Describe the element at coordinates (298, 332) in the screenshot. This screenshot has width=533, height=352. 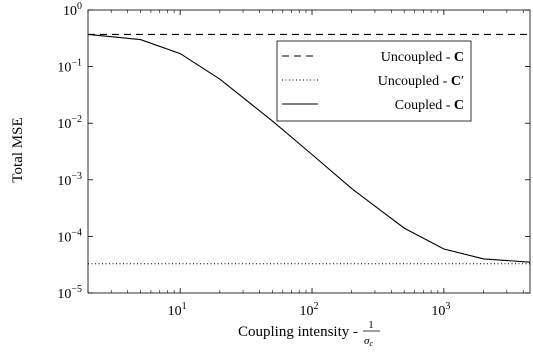
I see `x-axis-label-text: Coupling intensity -` at that location.